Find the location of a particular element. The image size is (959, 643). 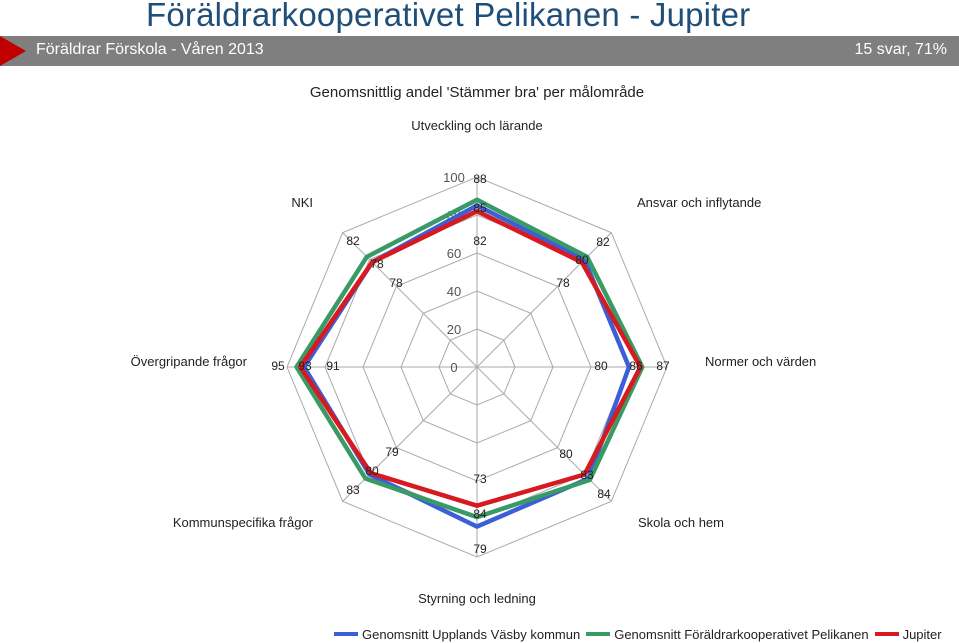

banner-arrow-icon is located at coordinates (13, 51).